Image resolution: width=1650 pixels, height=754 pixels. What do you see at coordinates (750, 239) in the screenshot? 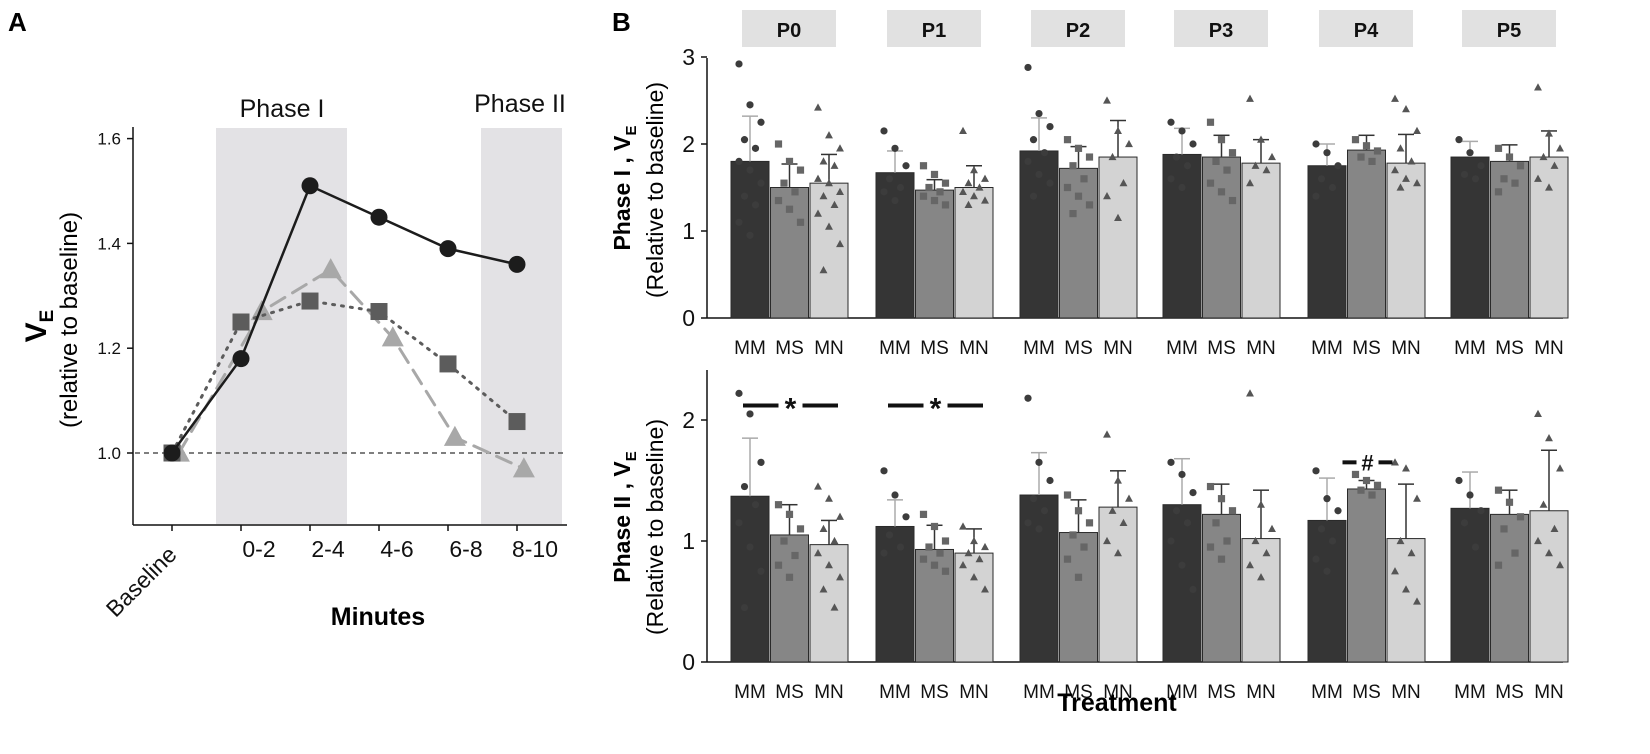
I see `bar-P0-MM` at bounding box center [750, 239].